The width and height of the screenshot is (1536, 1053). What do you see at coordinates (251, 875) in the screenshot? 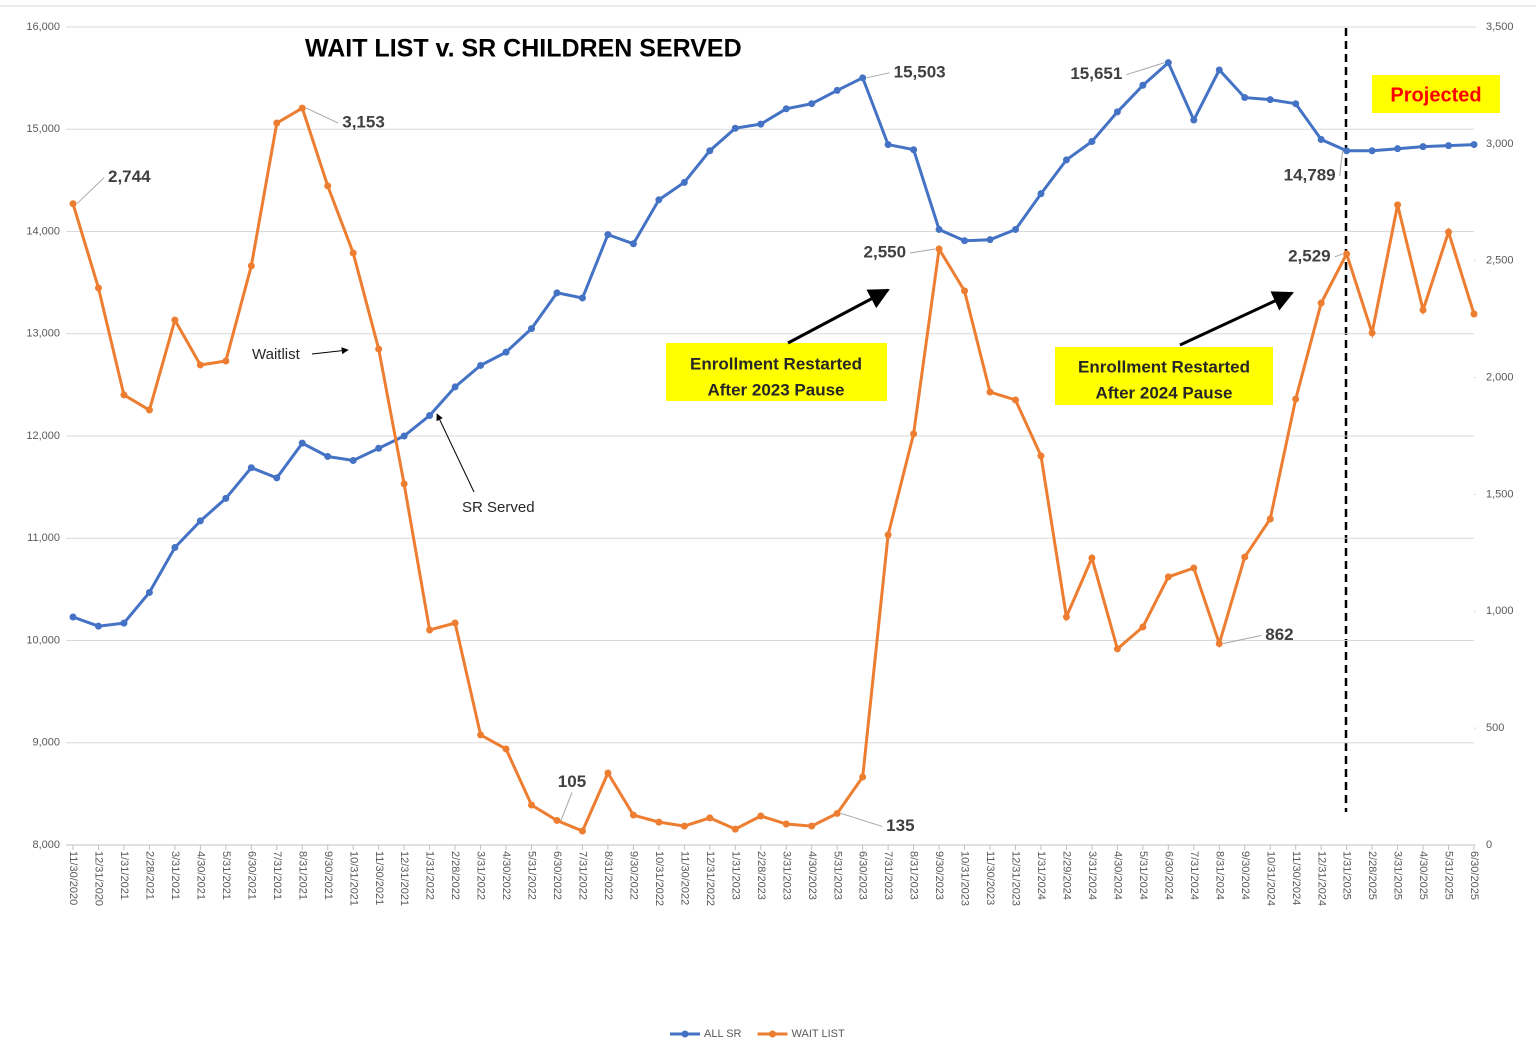
I see `x-tick-label: 6/30/2021` at bounding box center [251, 875].